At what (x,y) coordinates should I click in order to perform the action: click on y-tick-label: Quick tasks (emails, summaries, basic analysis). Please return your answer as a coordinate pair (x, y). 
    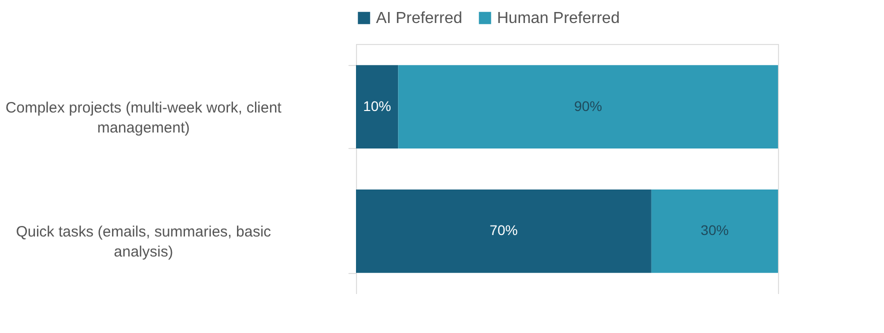
    Looking at the image, I should click on (144, 242).